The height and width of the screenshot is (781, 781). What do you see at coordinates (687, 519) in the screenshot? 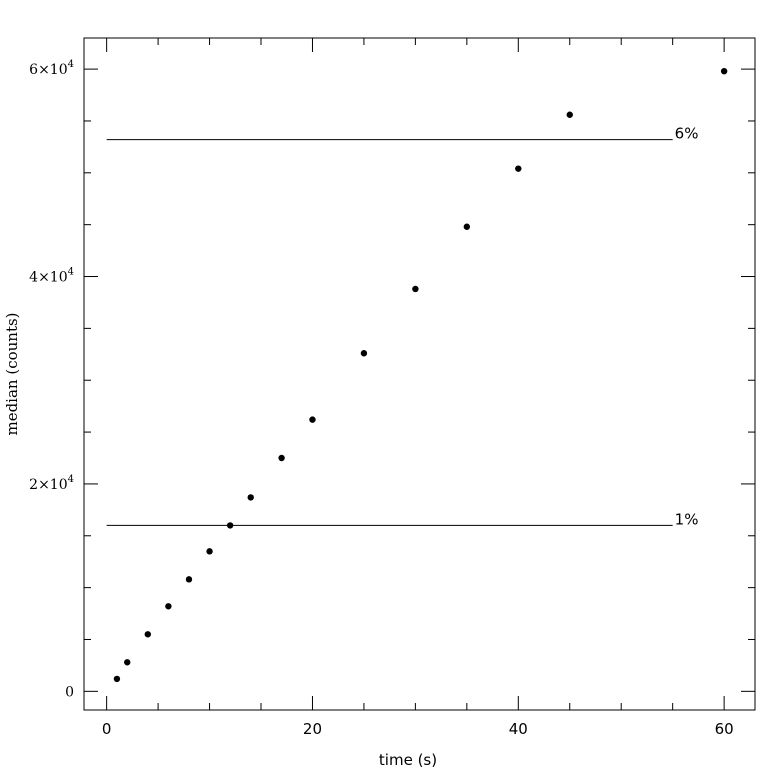
I see `reference-line-label: 1%` at bounding box center [687, 519].